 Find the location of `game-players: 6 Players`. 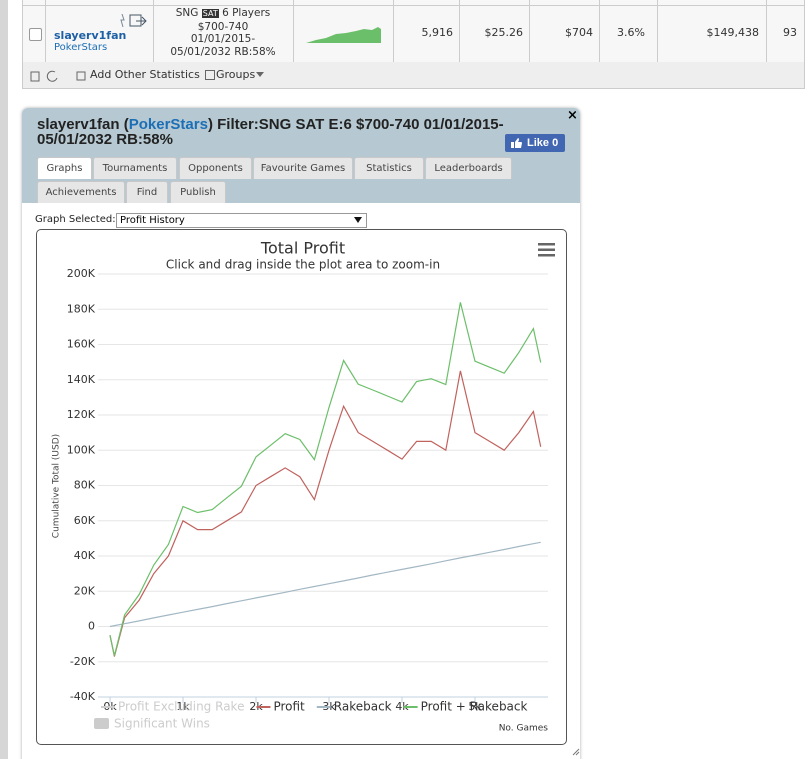

game-players: 6 Players is located at coordinates (246, 13).